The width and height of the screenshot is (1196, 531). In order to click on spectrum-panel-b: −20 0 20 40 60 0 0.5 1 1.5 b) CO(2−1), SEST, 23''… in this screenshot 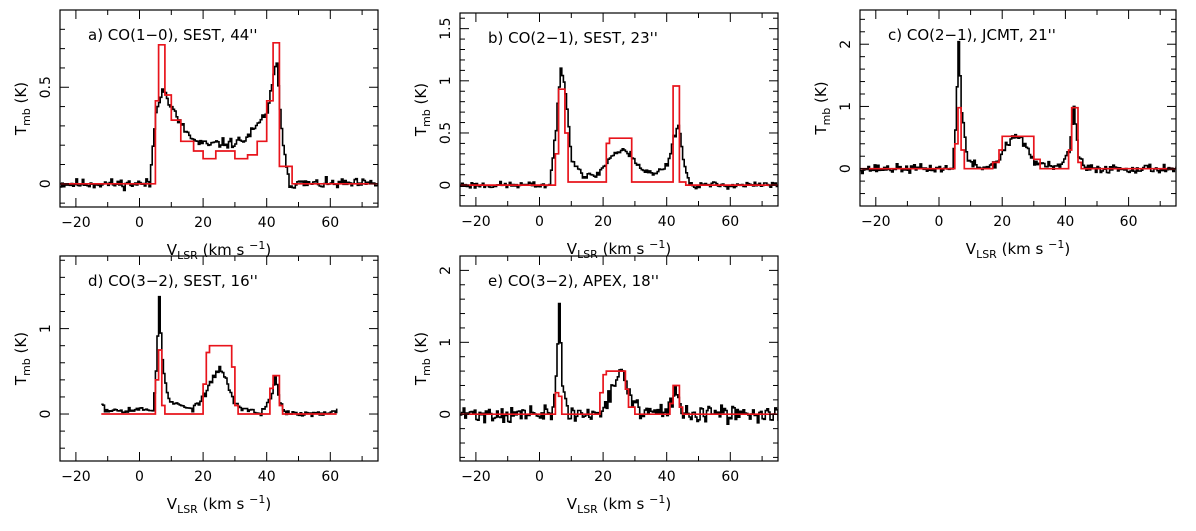, I will do `click(595, 136)`.